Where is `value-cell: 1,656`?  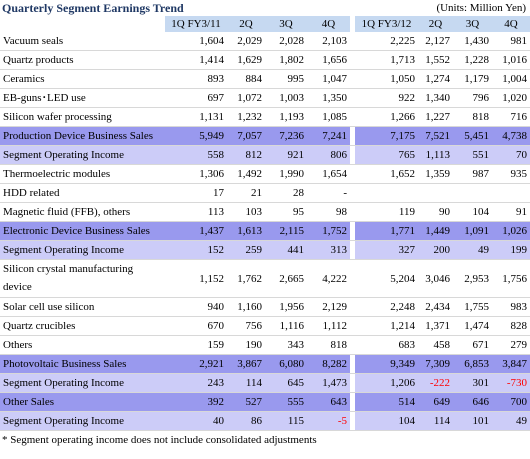
value-cell: 1,656 is located at coordinates (328, 60).